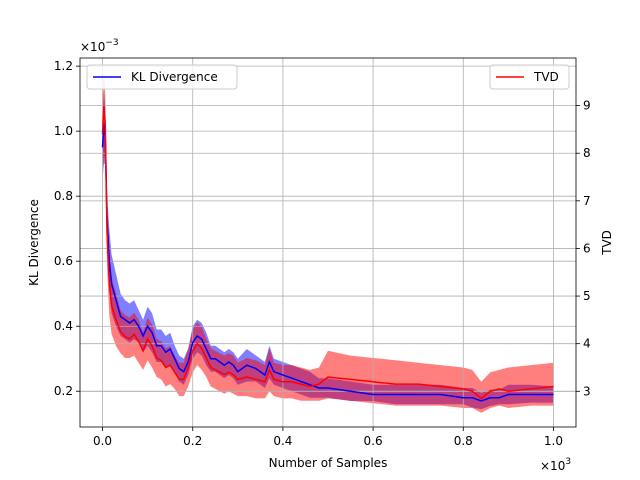  Describe the element at coordinates (587, 344) in the screenshot. I see `right-y-tick-label: 4` at that location.